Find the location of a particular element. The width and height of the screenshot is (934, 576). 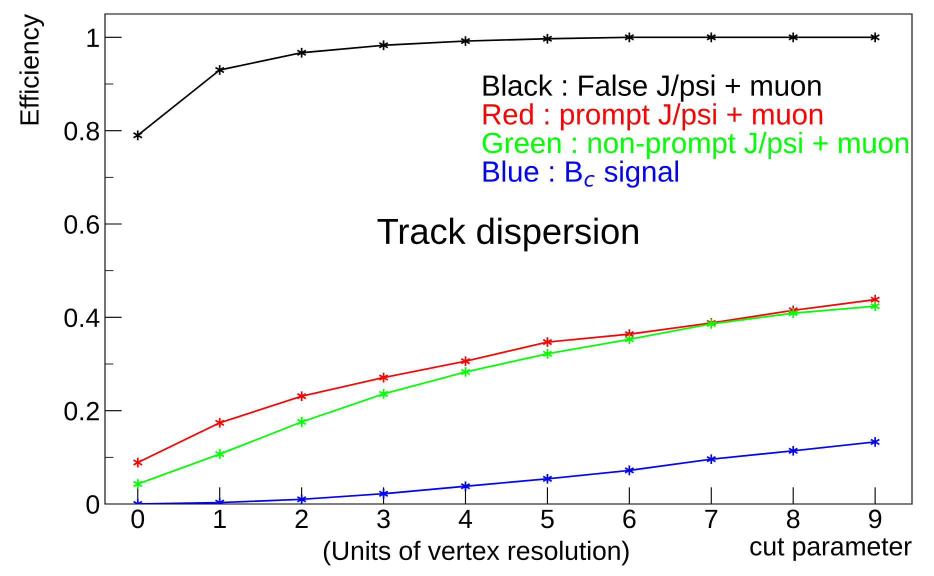

series-label: Black : False J/psi + muon is located at coordinates (652, 88).